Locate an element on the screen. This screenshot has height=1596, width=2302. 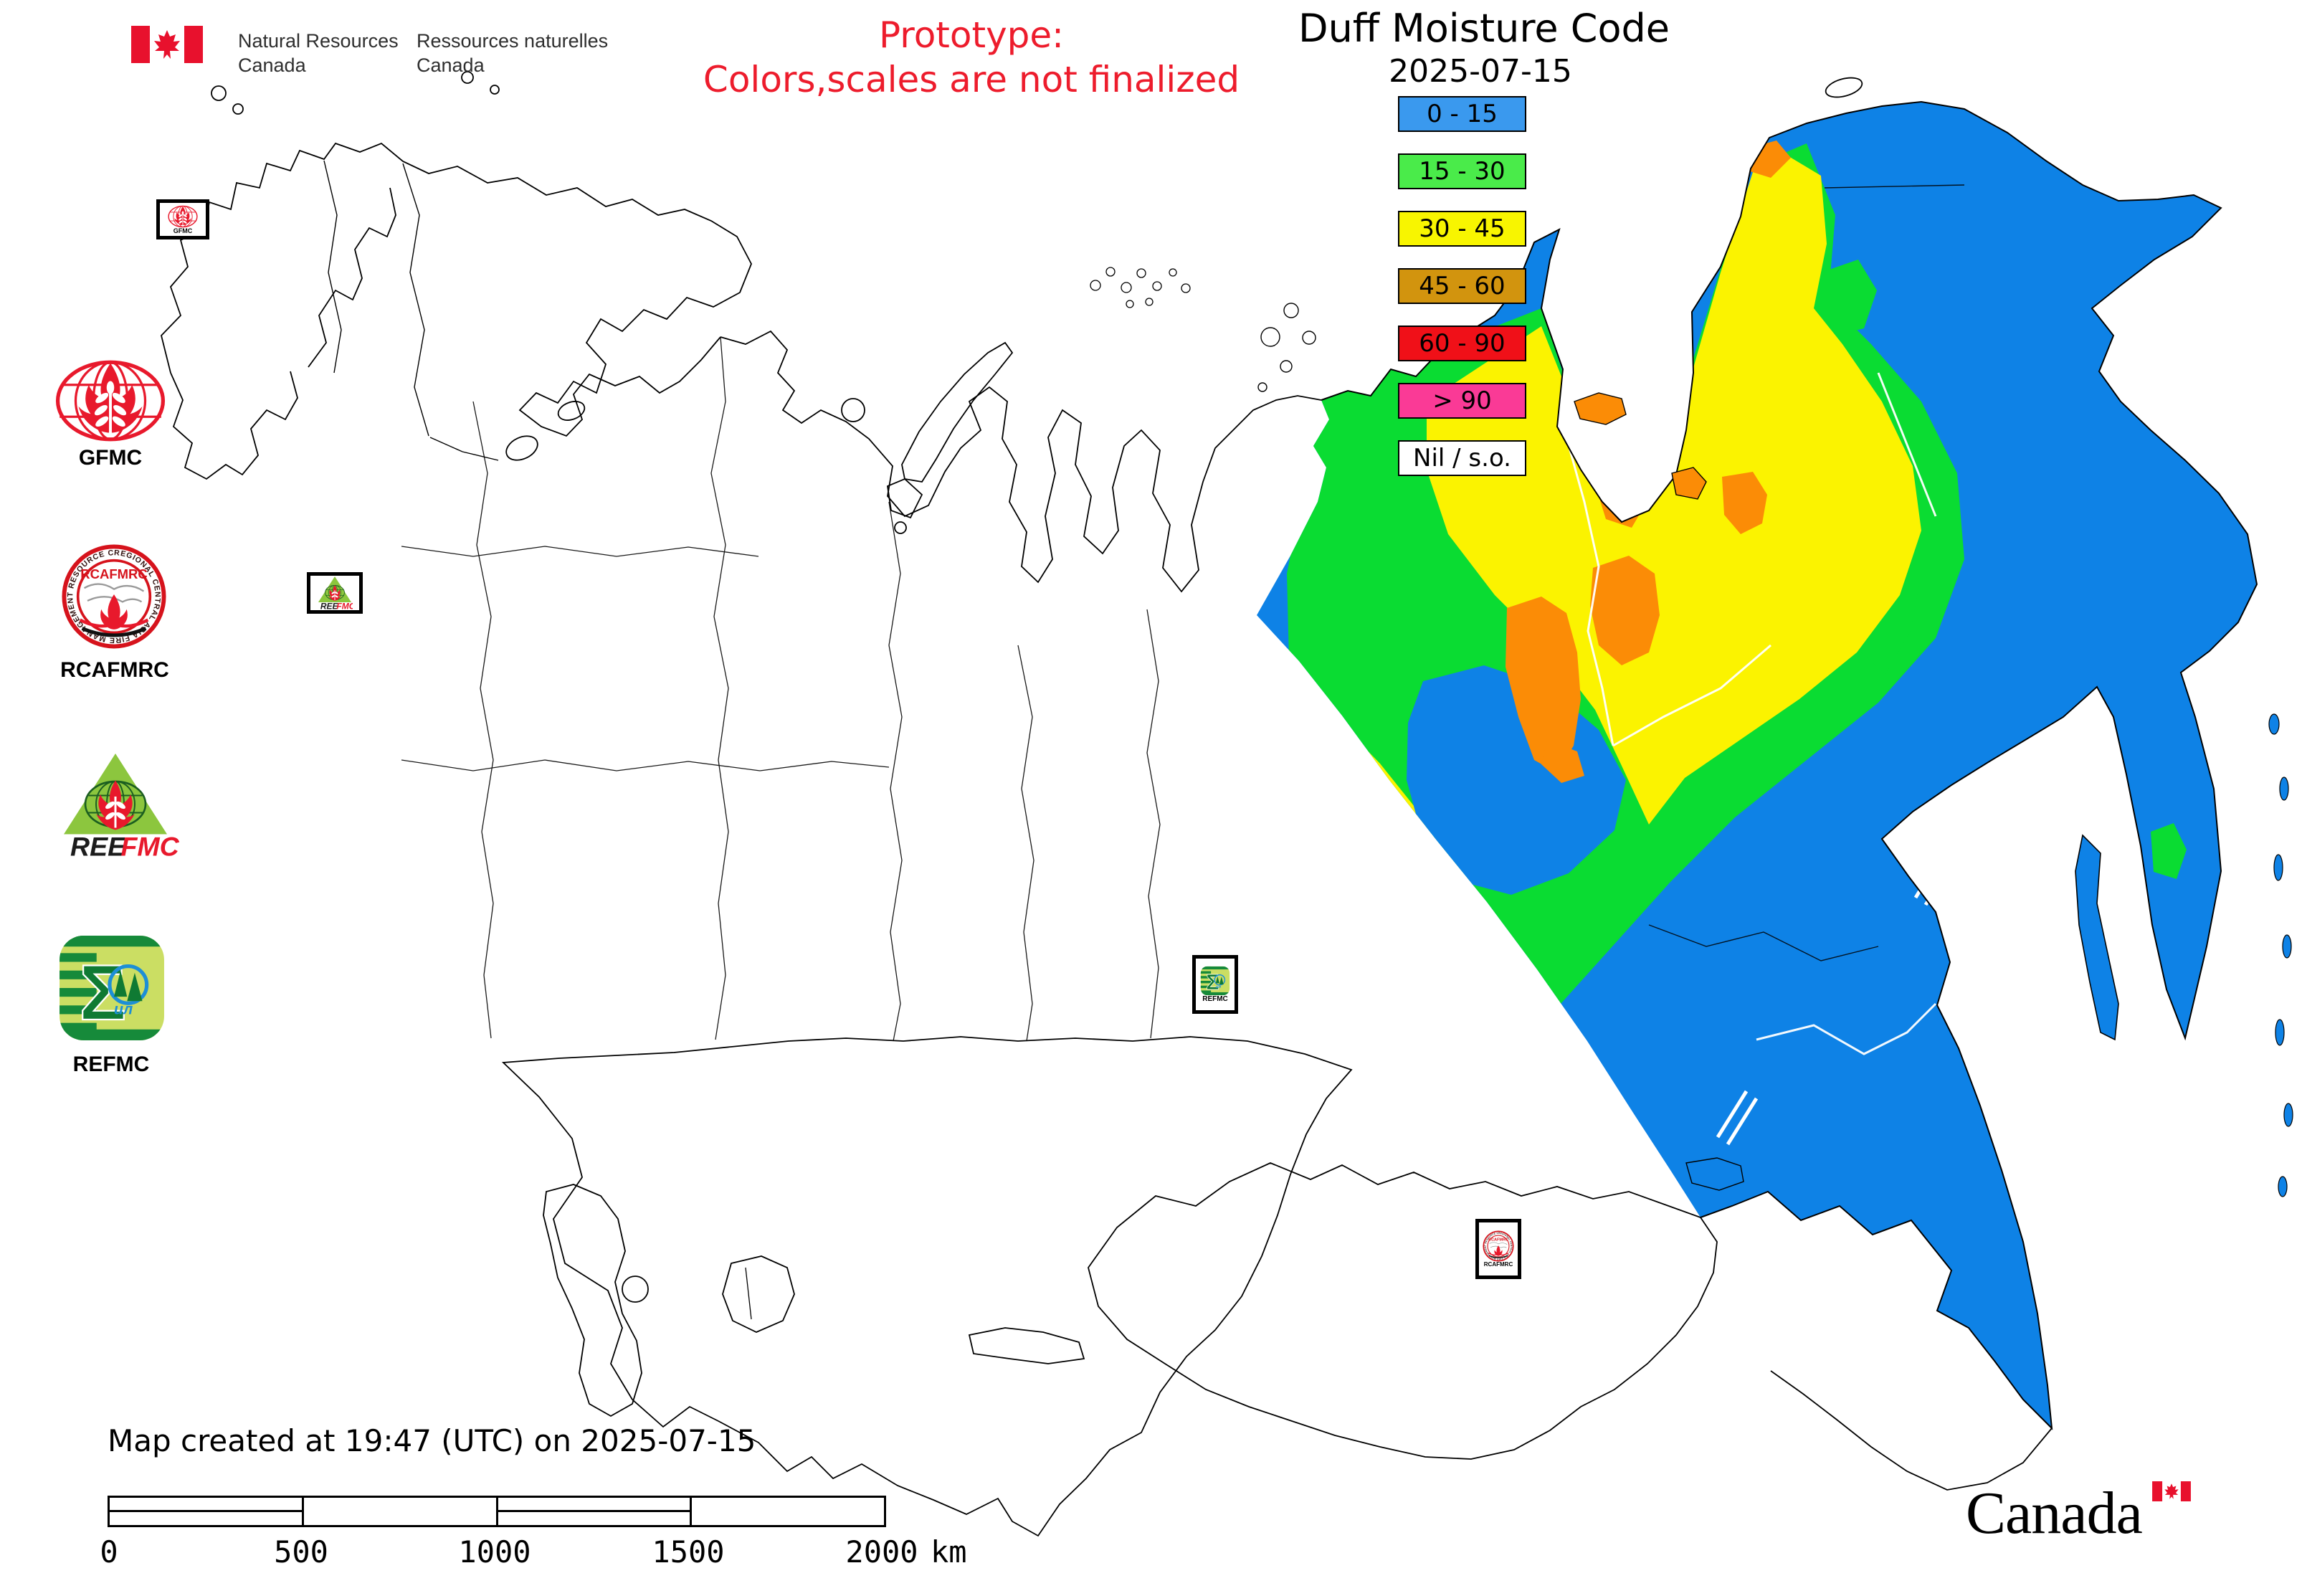
reefmc-logo is located at coordinates (115, 805).